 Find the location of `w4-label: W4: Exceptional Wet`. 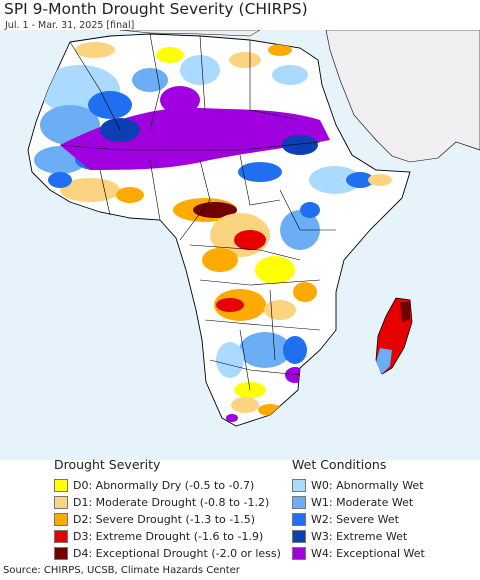

w4-label: W4: Exceptional Wet is located at coordinates (368, 553).